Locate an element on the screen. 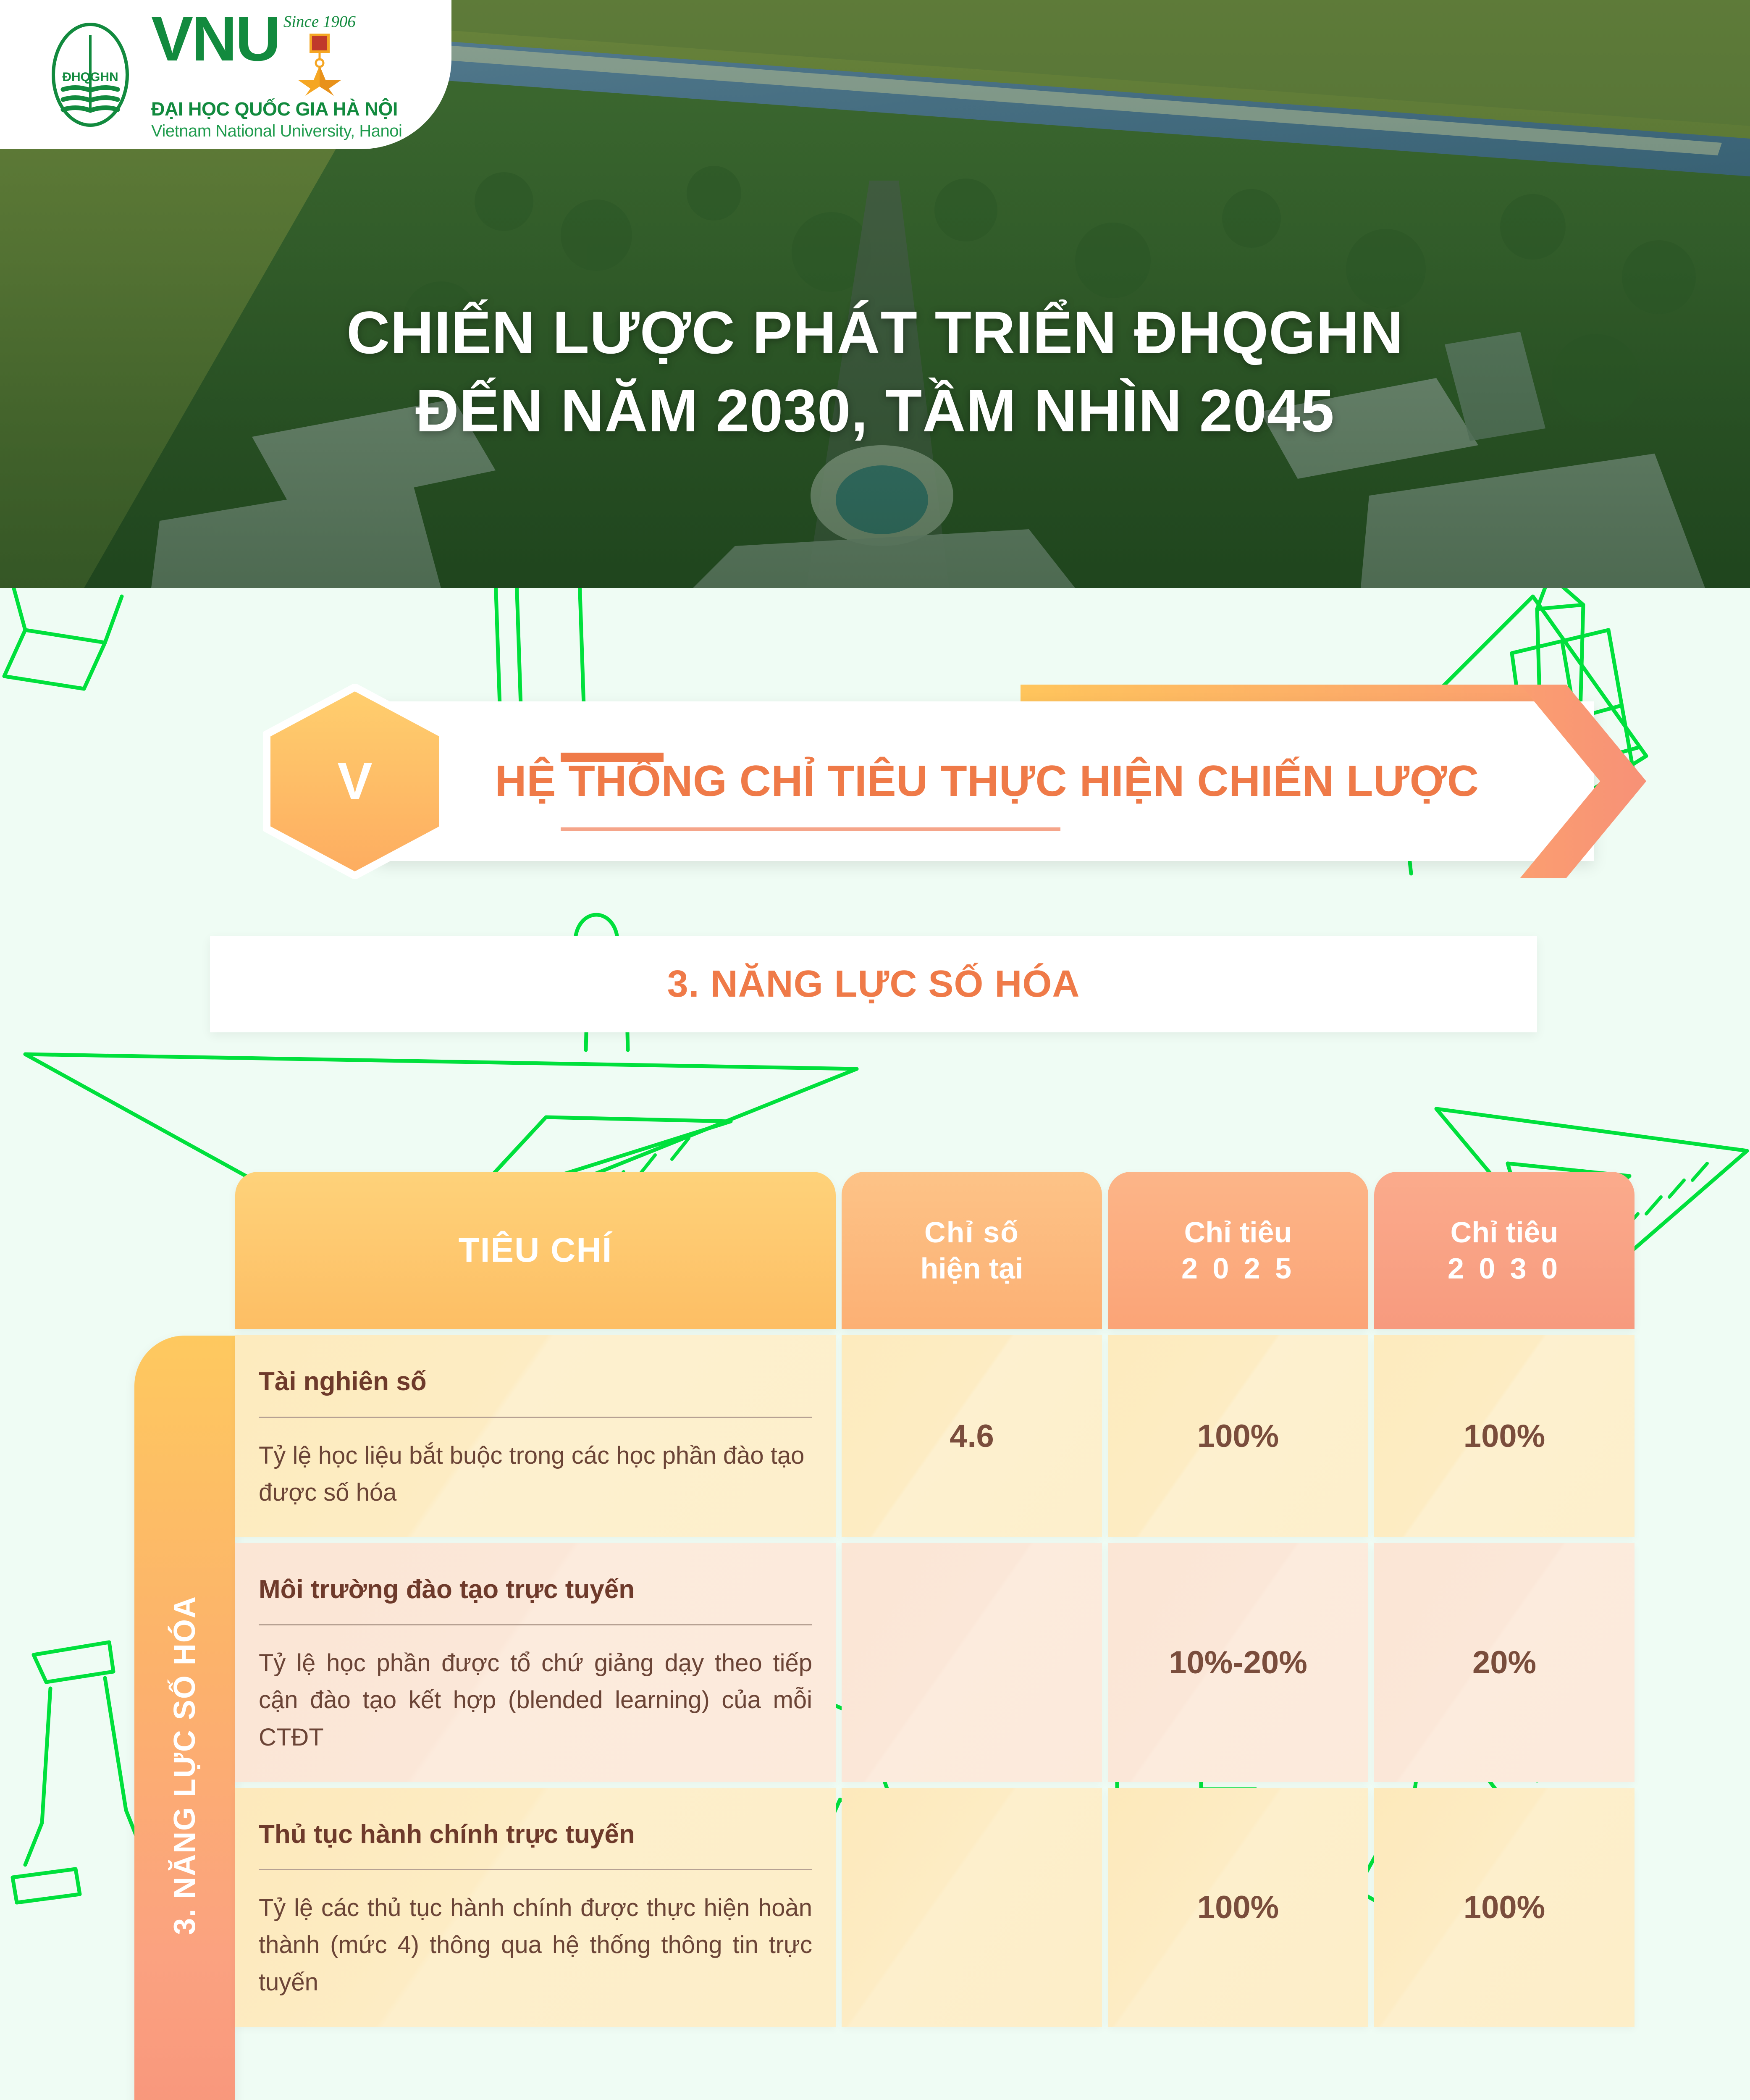 This screenshot has width=1750, height=2100. vnu-acronym: VNU is located at coordinates (216, 38).